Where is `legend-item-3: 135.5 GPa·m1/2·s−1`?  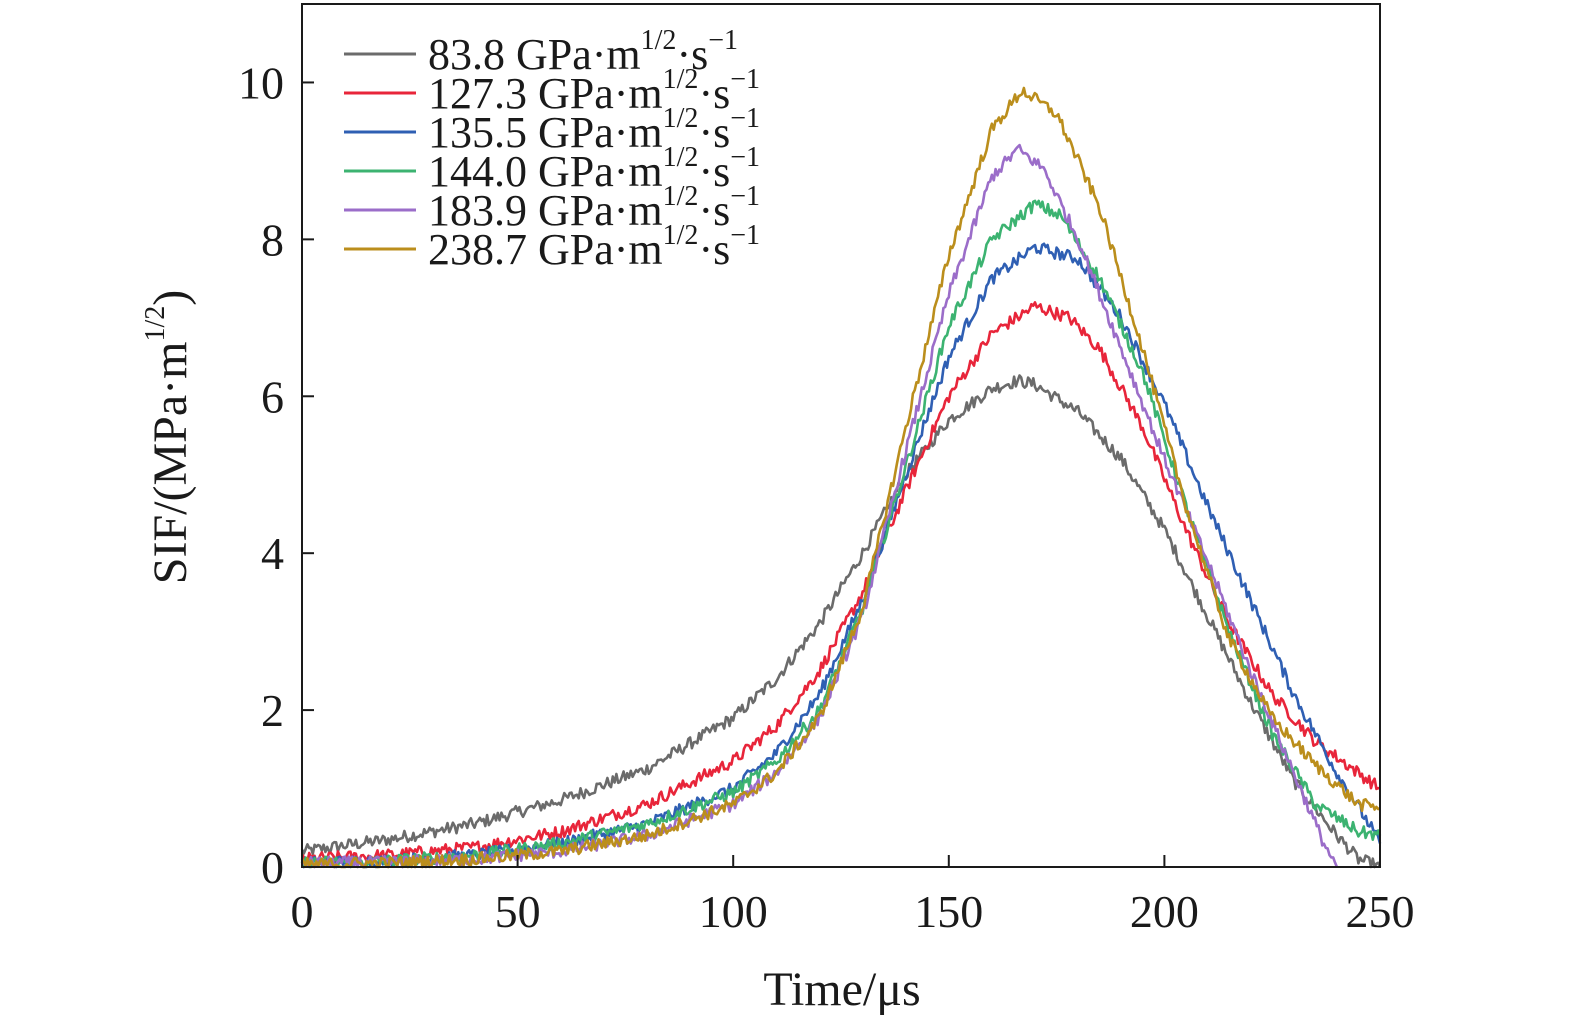
legend-item-3: 135.5 GPa·m1/2·s−1 is located at coordinates (552, 130).